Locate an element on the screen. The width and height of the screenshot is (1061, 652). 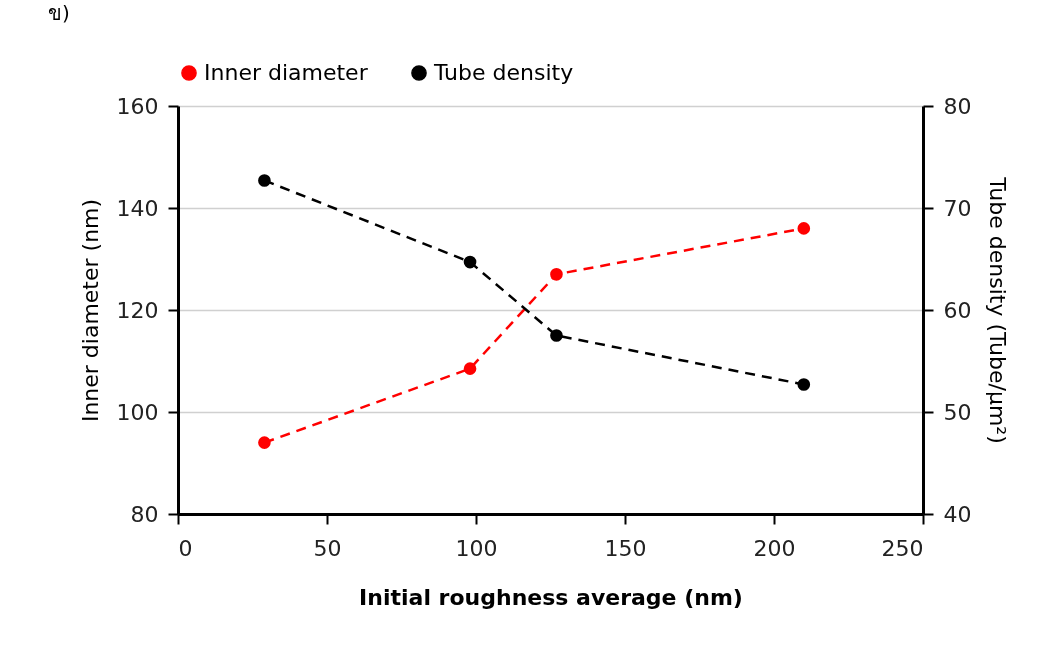
legend-label: Inner diameter is located at coordinates (286, 72).